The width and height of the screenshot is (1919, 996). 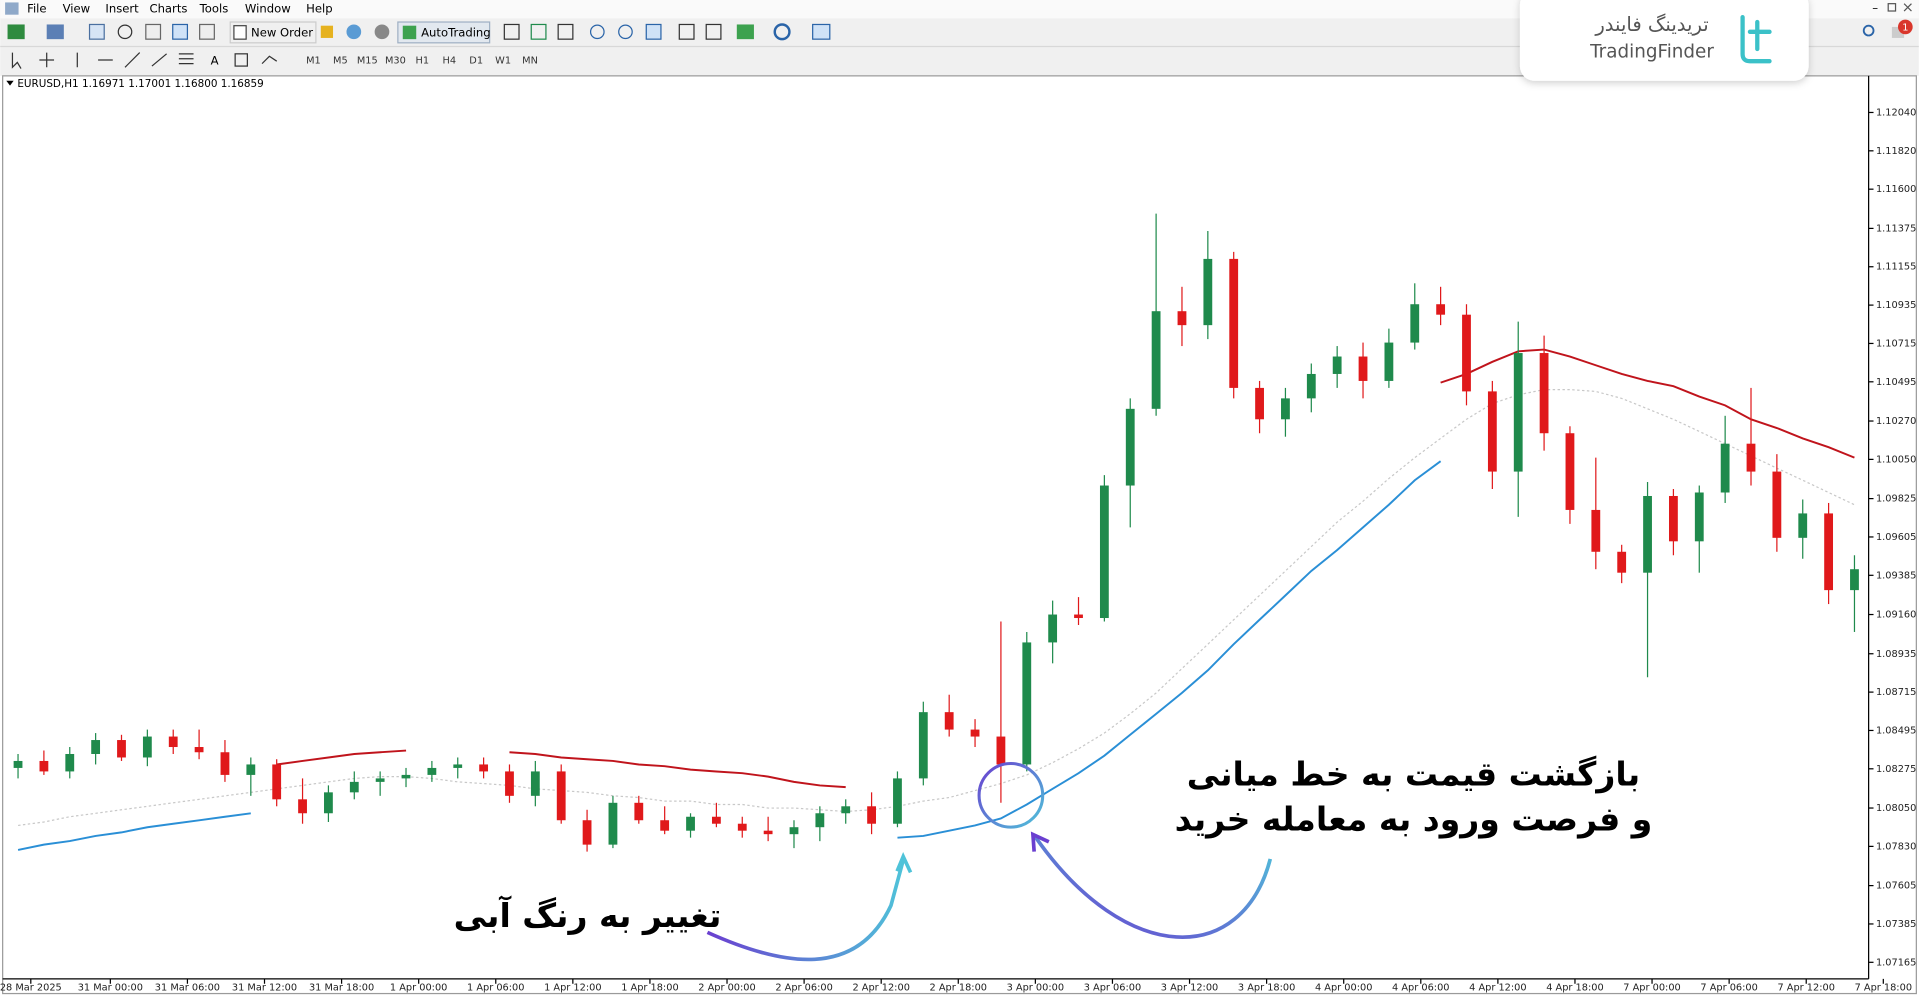 I want to click on chart-menu-arrow, so click(x=10, y=83).